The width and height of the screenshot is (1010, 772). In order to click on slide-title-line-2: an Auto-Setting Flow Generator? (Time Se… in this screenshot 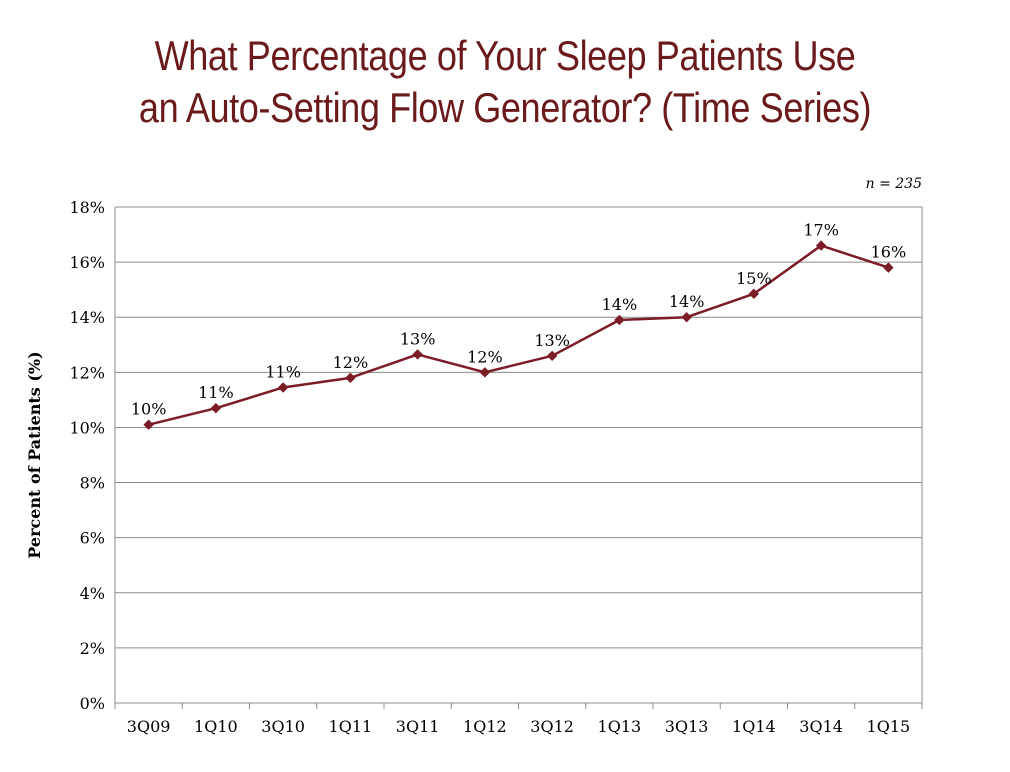, I will do `click(505, 107)`.